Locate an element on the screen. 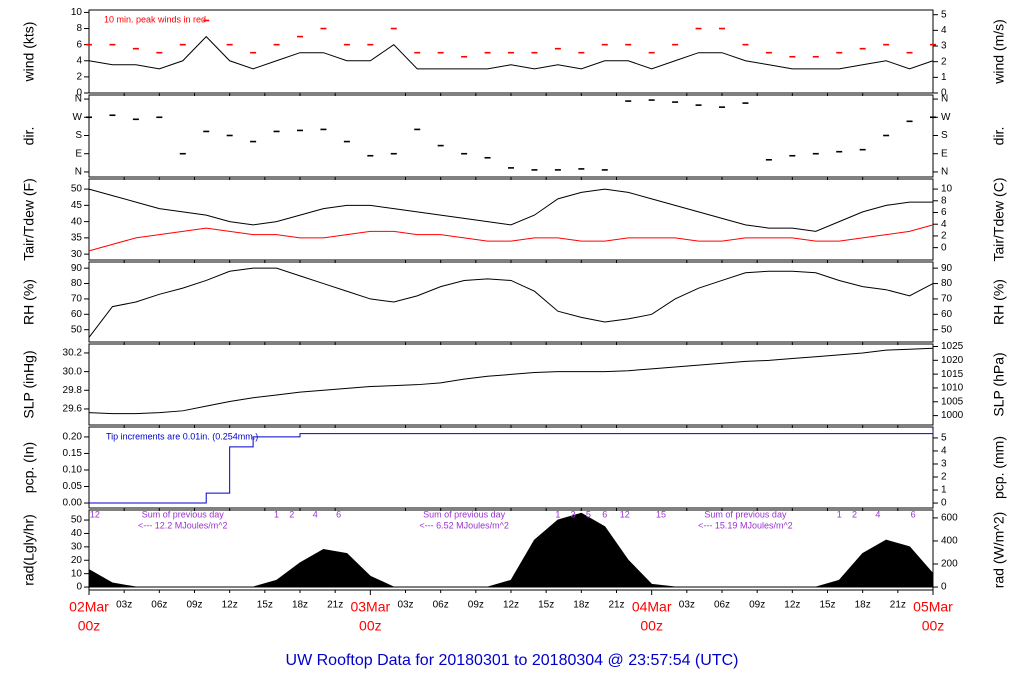 Image resolution: width=1024 pixels, height=700 pixels. y-tick-label: 0.20 is located at coordinates (73, 437).